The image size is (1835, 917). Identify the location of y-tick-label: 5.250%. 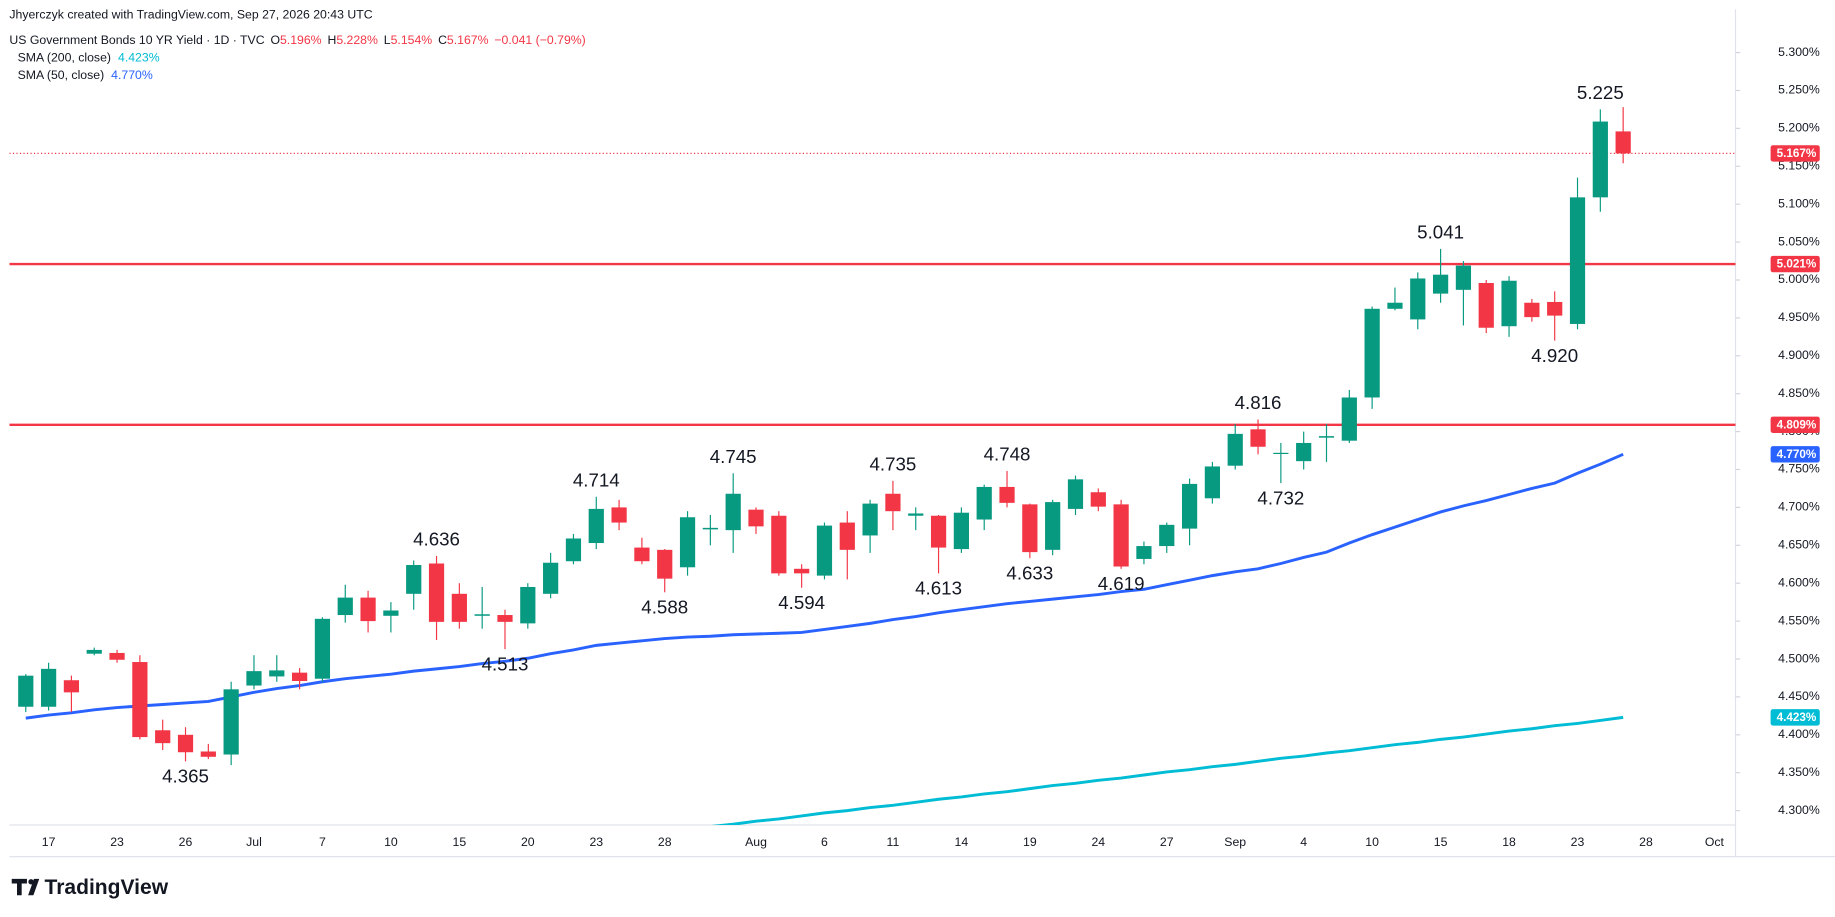
(1799, 90).